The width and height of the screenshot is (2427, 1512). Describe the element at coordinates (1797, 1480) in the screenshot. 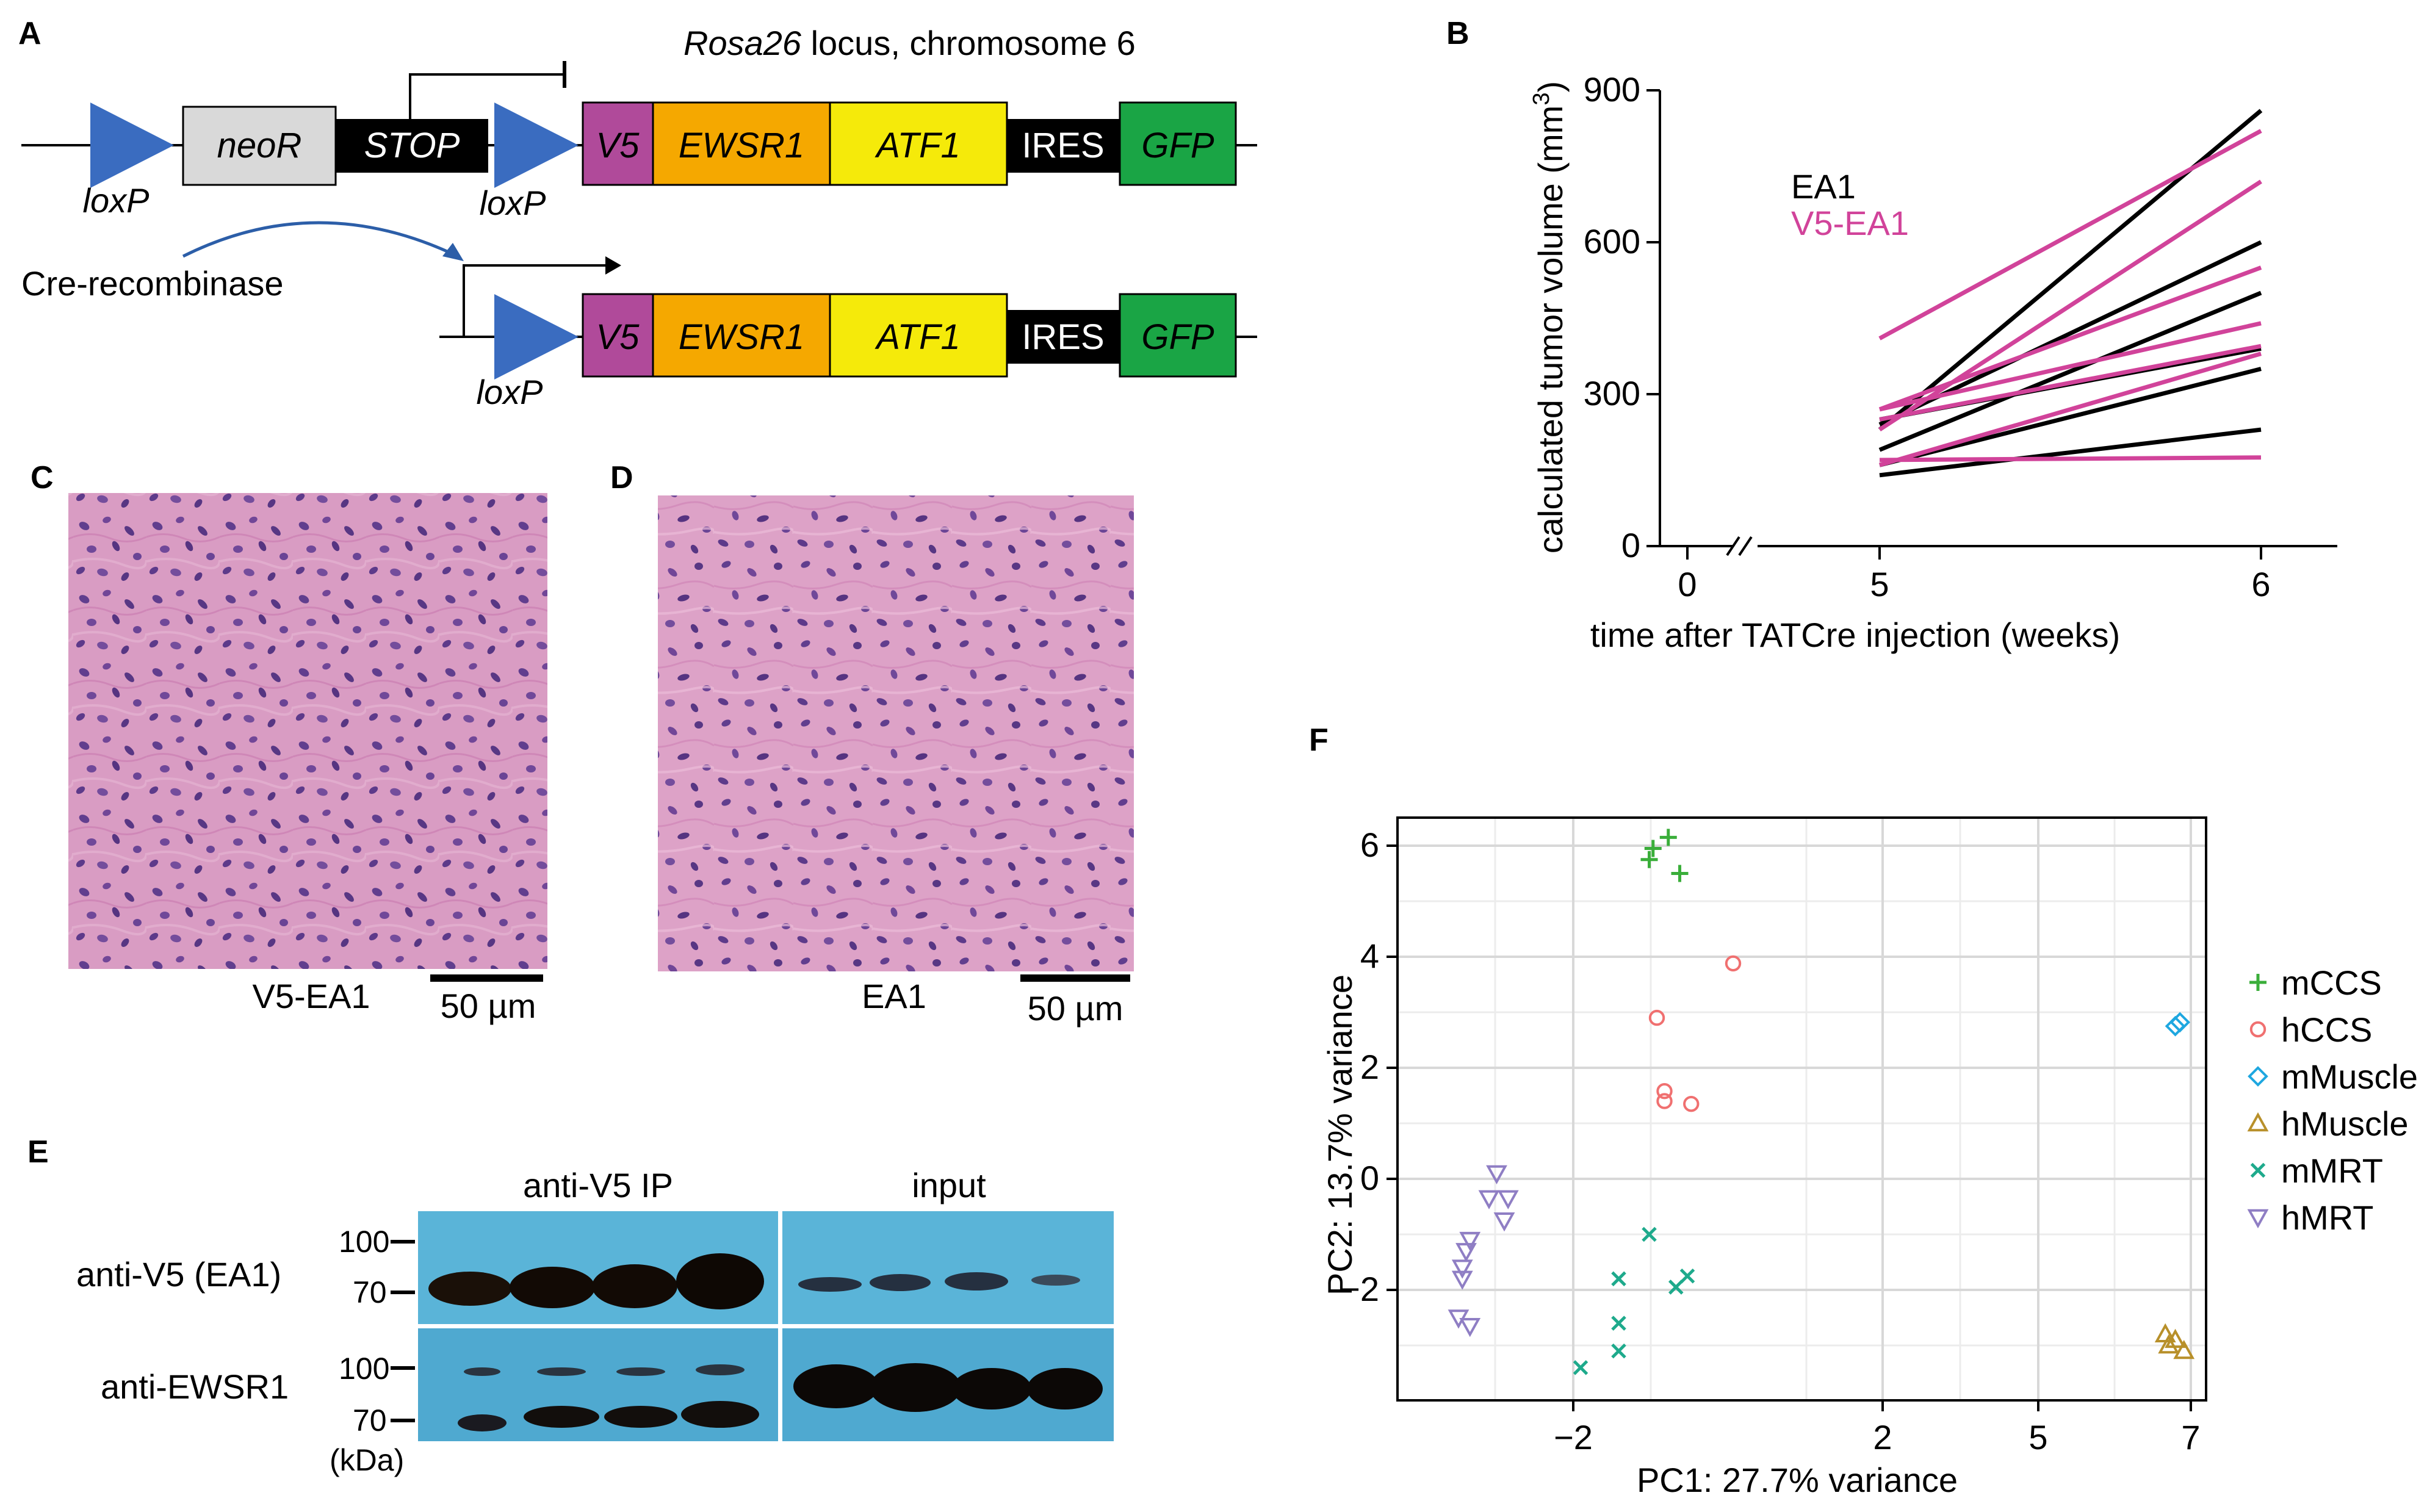

I see `chart-f-x-axis-label: PC1: 27.7% variance` at that location.